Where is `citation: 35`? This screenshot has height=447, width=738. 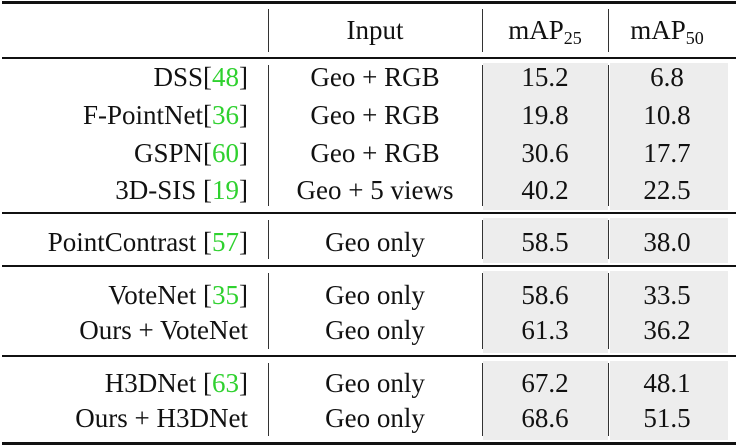
citation: 35 is located at coordinates (225, 295).